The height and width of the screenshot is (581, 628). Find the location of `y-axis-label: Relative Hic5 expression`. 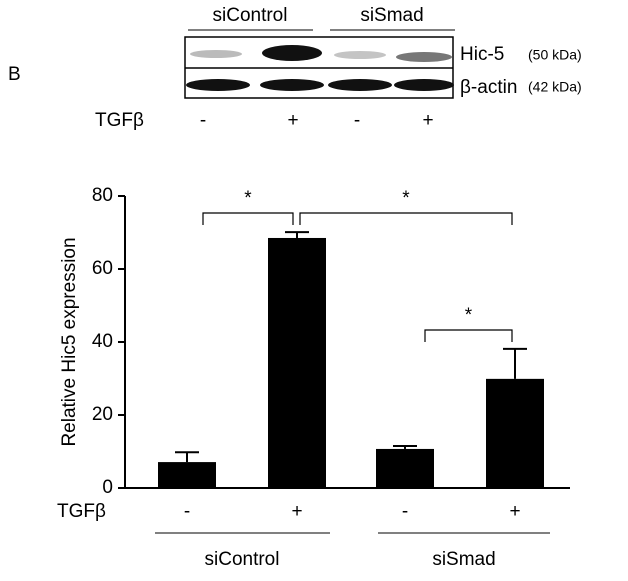

y-axis-label: Relative Hic5 expression is located at coordinates (69, 341).